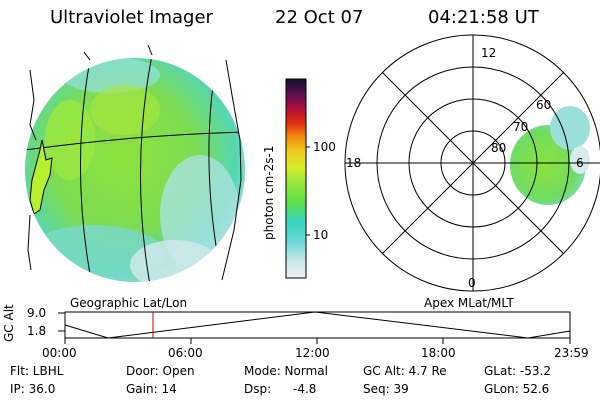 This screenshot has width=600, height=400. Describe the element at coordinates (314, 327) in the screenshot. I see `altitude-plot` at that location.